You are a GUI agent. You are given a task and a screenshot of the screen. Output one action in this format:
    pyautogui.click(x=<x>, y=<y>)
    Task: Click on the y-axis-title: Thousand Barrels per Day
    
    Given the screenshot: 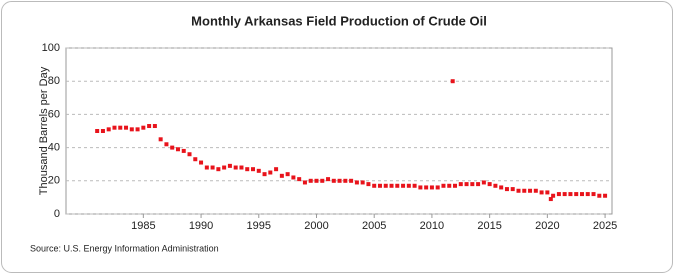 What is the action you would take?
    pyautogui.click(x=44, y=130)
    